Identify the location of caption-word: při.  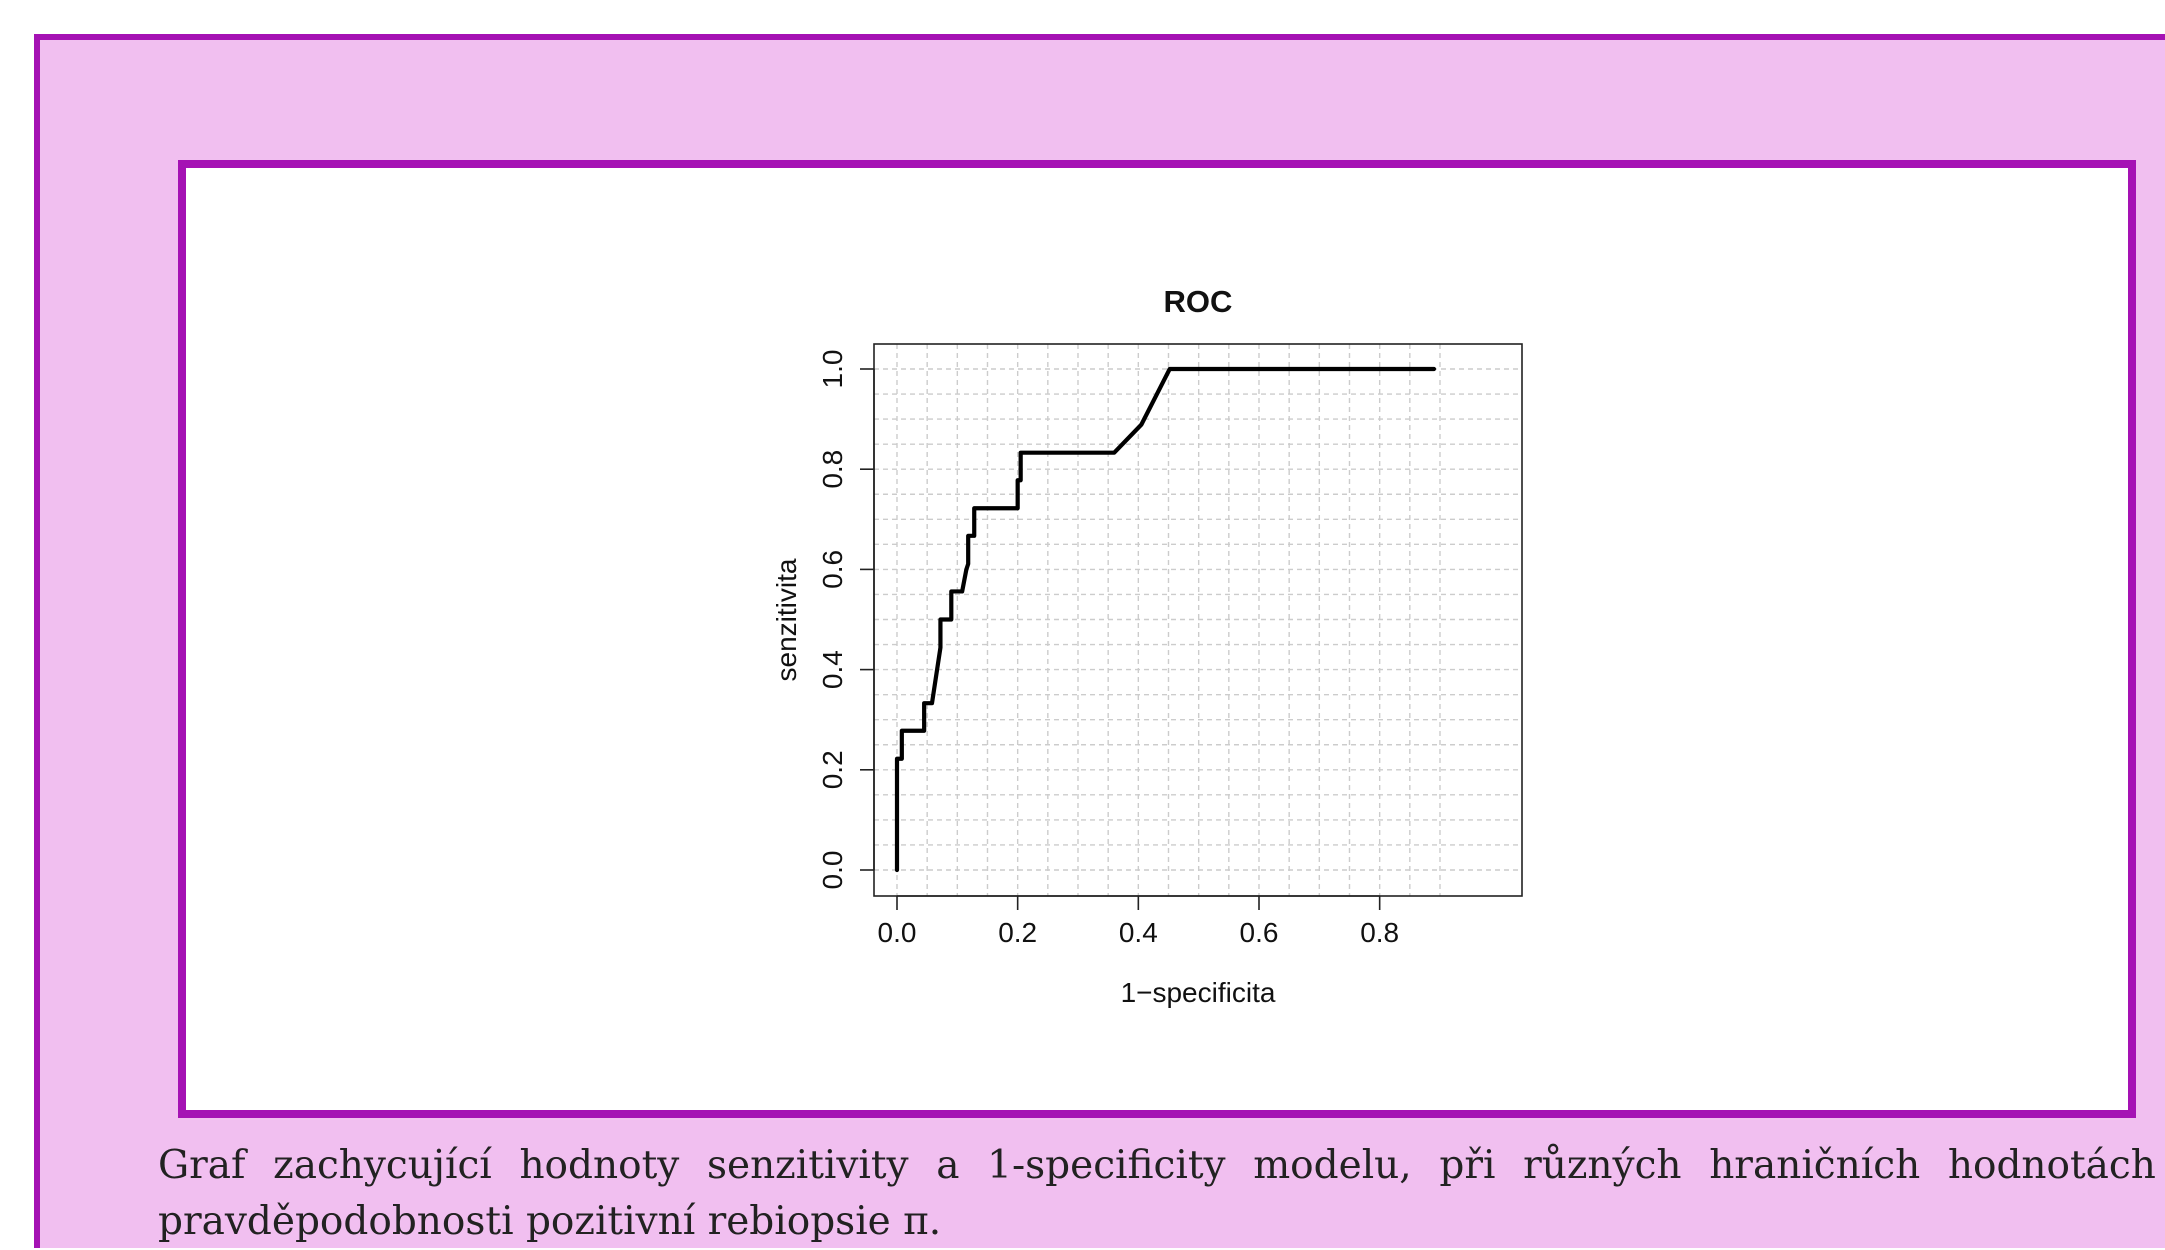
(1467, 1165).